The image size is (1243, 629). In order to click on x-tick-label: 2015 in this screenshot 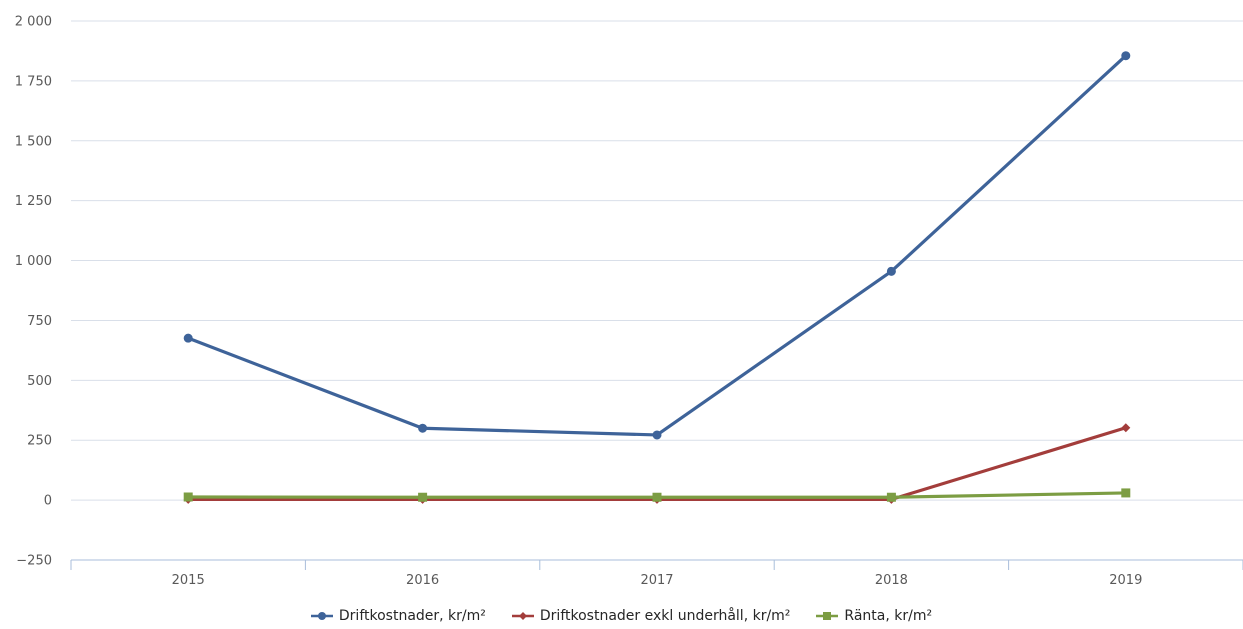, I will do `click(188, 580)`.